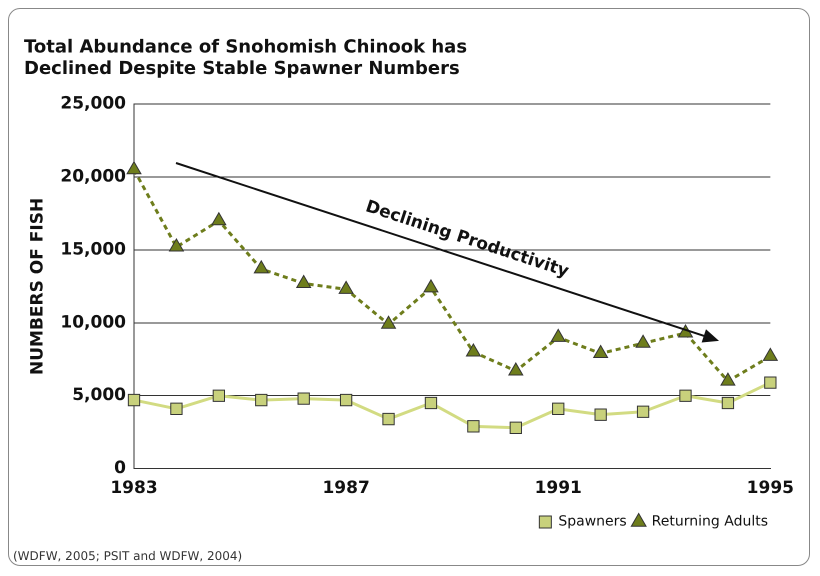  Describe the element at coordinates (93, 104) in the screenshot. I see `y-tick-label: 25,000` at that location.